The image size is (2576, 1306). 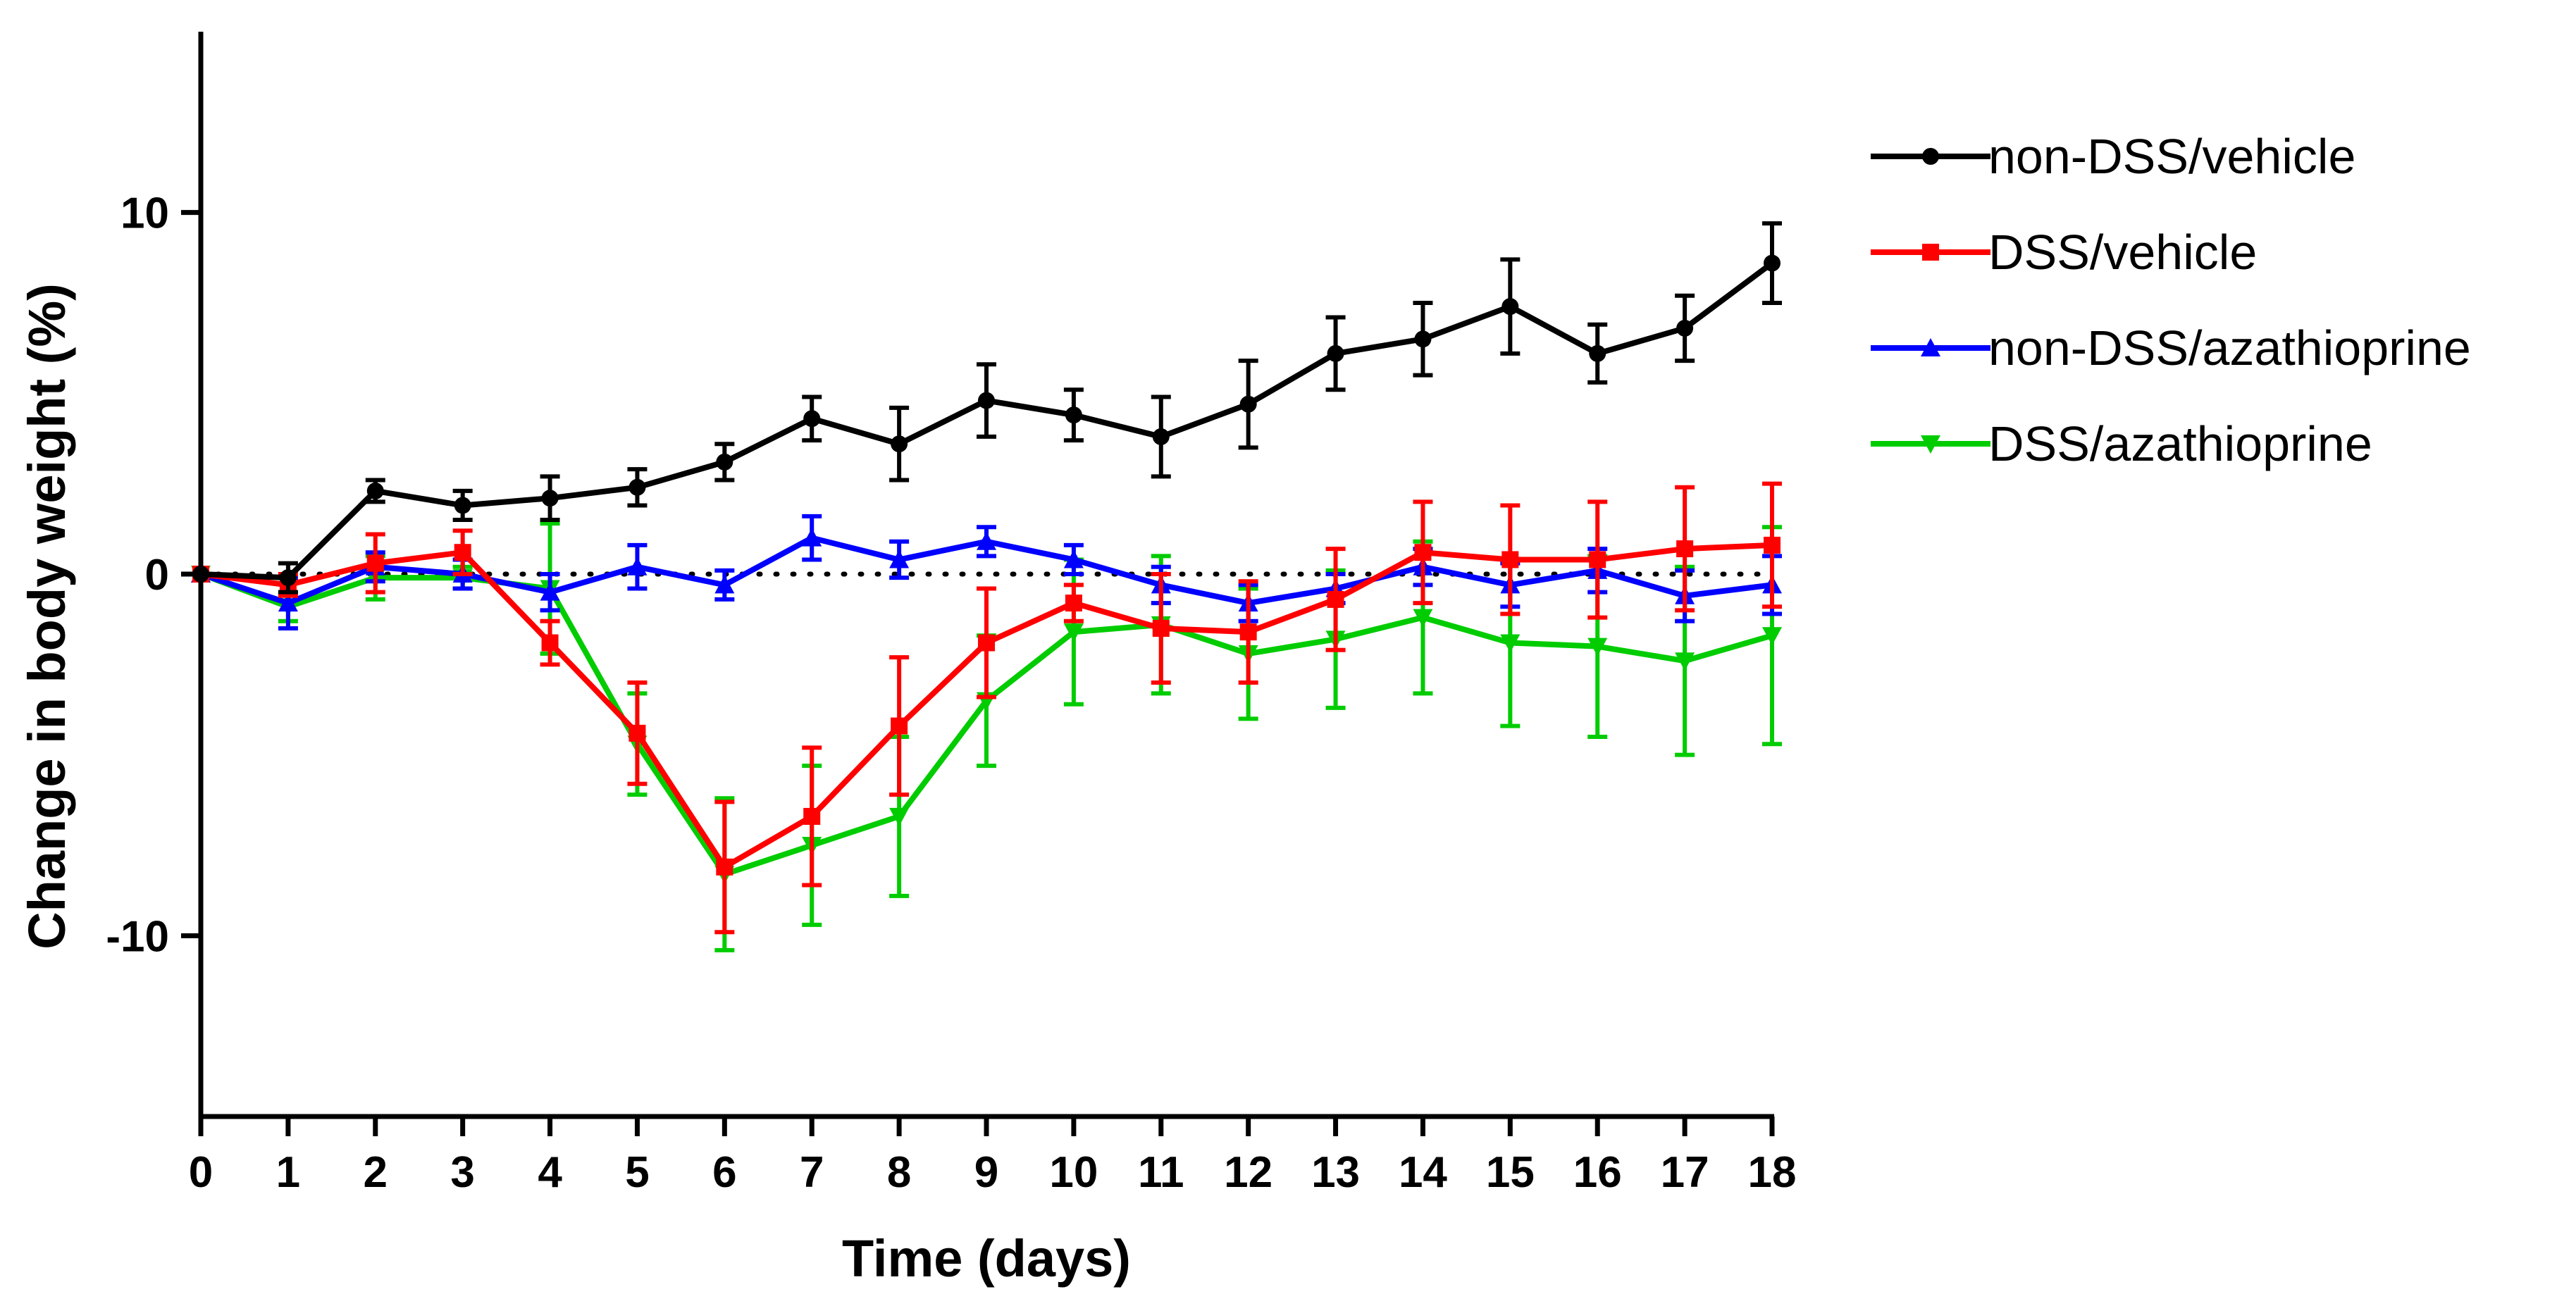 What do you see at coordinates (137, 937) in the screenshot?
I see `y-tick-label: -10` at bounding box center [137, 937].